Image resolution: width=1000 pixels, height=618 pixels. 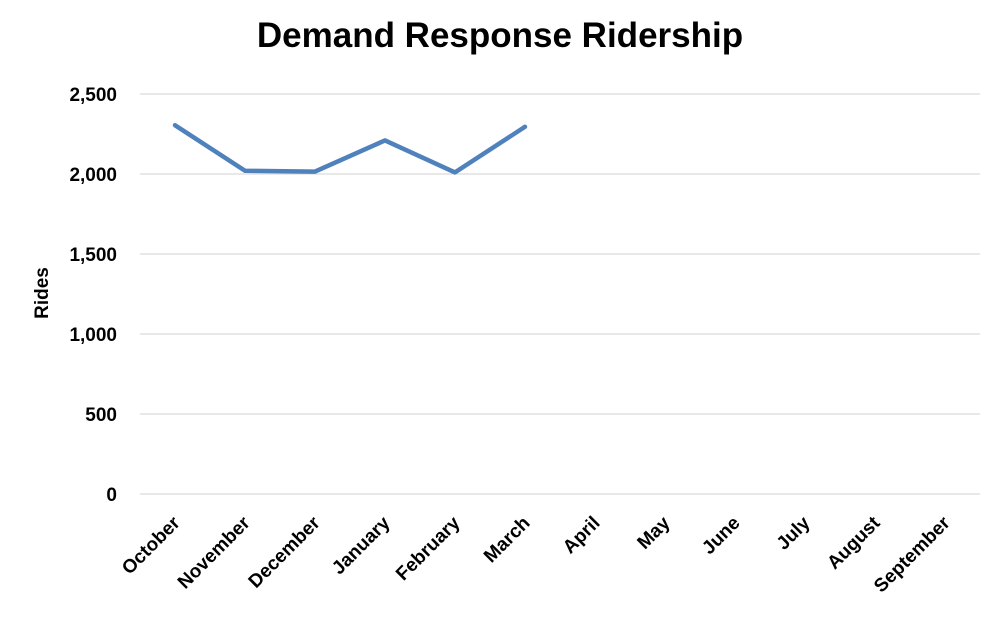 I want to click on y-tick-label: 500, so click(x=101, y=415).